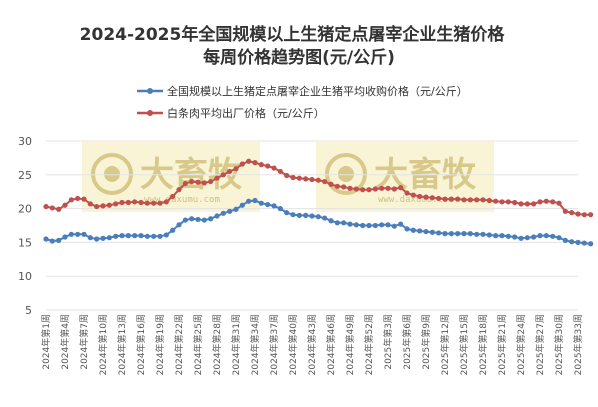 The image size is (598, 407). Describe the element at coordinates (346, 174) in the screenshot. I see `watermark-logo-dot` at that location.